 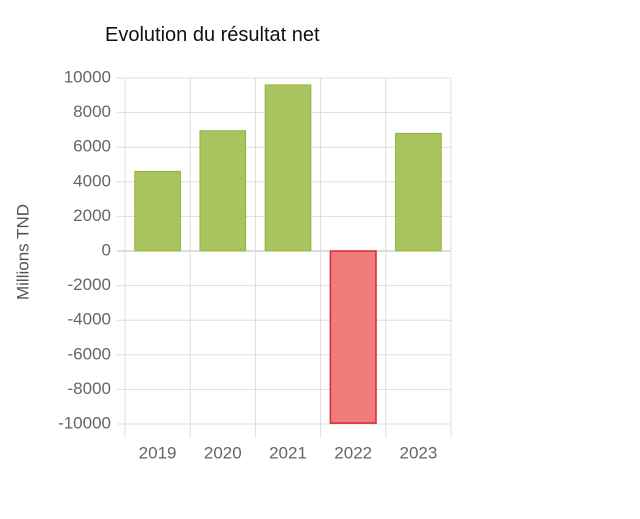 What do you see at coordinates (158, 452) in the screenshot?
I see `x-tick-label: 2019` at bounding box center [158, 452].